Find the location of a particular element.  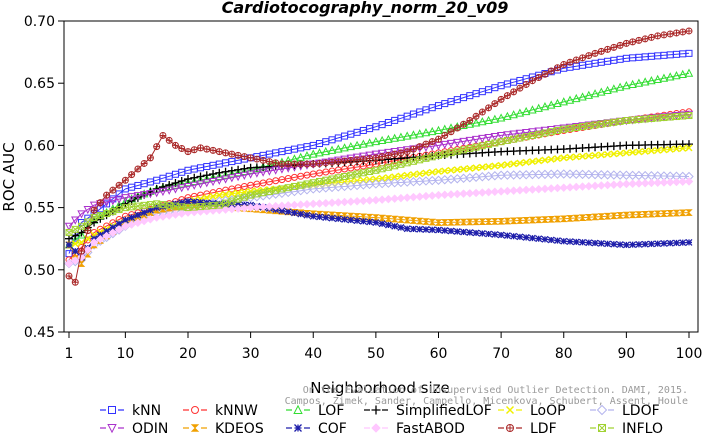

y-tick-label: 0.55 is located at coordinates (39, 209).